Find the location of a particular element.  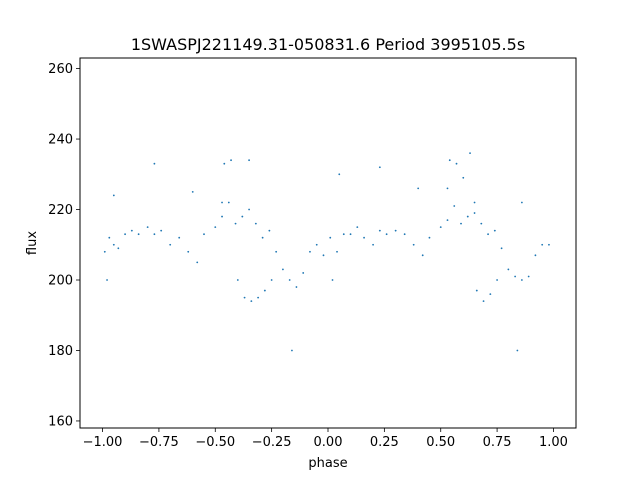

x-tick-label: 0.25 is located at coordinates (384, 442).